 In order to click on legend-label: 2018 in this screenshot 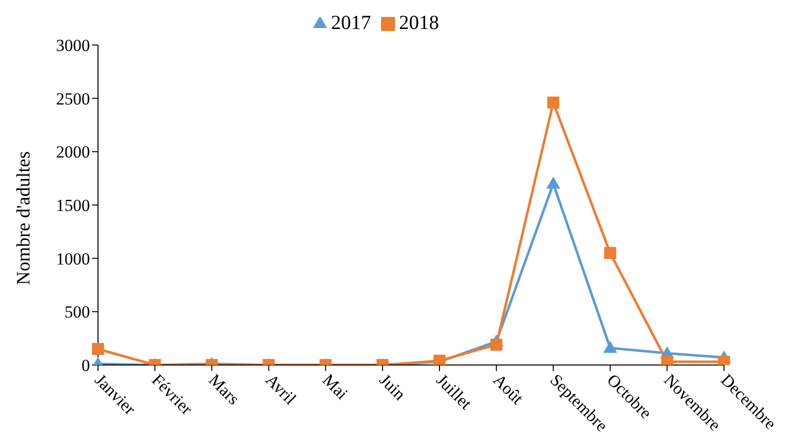, I will do `click(419, 23)`.